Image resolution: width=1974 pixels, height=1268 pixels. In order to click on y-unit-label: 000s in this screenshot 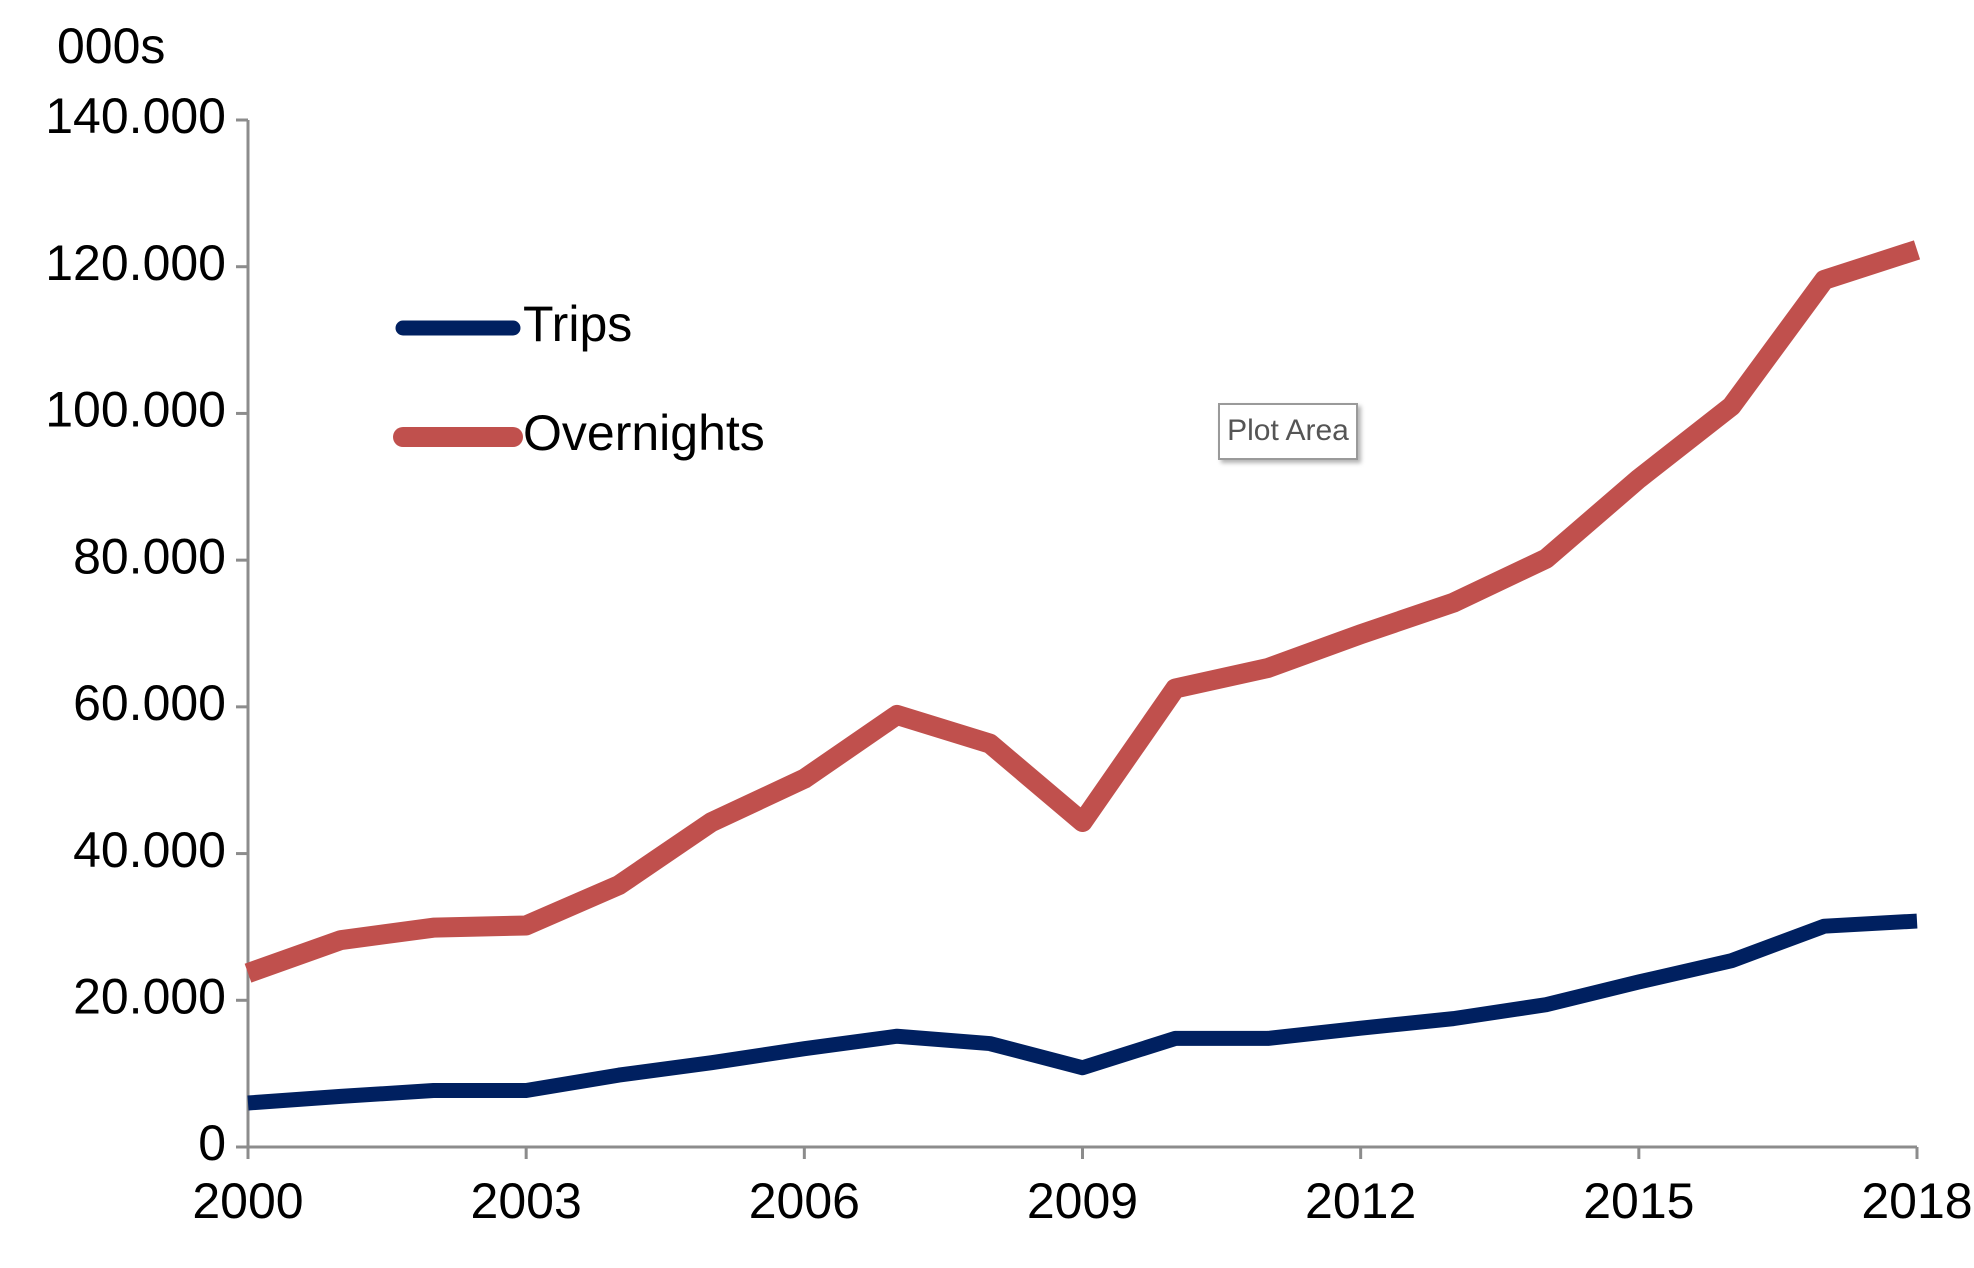, I will do `click(111, 46)`.